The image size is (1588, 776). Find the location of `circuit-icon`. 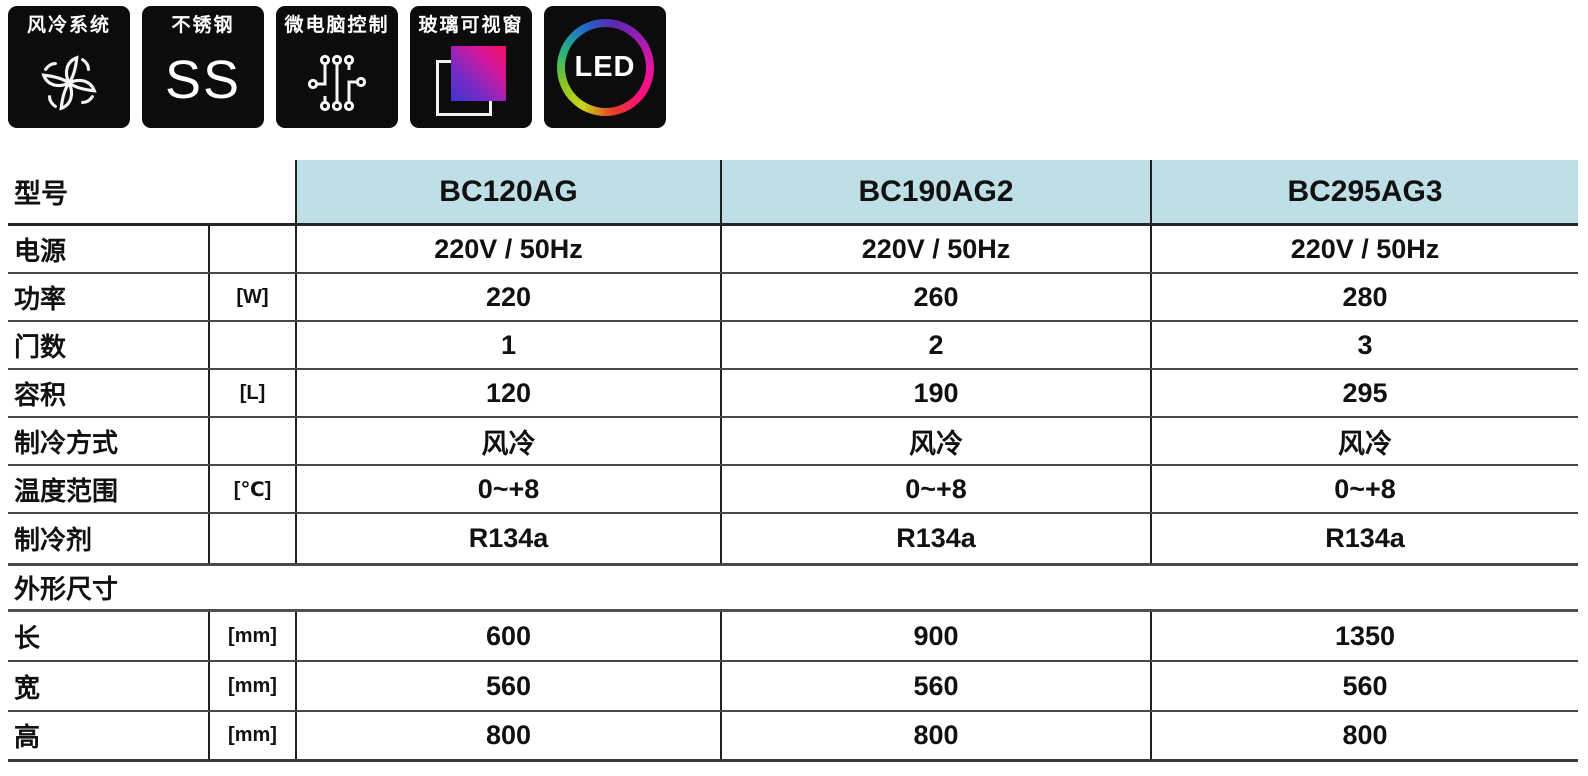

circuit-icon is located at coordinates (337, 82).